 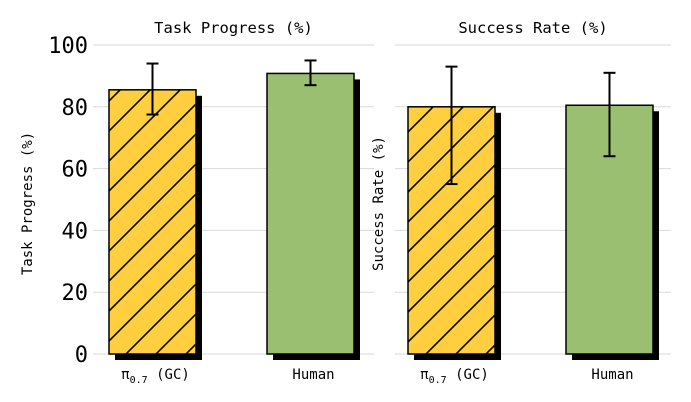 I want to click on y-tick-label: 40, so click(x=75, y=231).